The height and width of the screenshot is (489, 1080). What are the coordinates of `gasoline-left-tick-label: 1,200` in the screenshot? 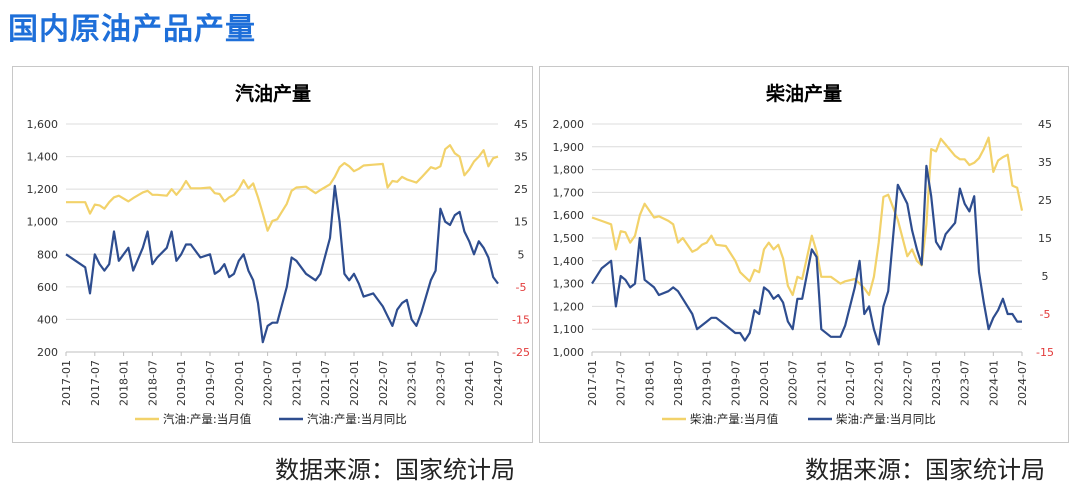 It's located at (43, 189).